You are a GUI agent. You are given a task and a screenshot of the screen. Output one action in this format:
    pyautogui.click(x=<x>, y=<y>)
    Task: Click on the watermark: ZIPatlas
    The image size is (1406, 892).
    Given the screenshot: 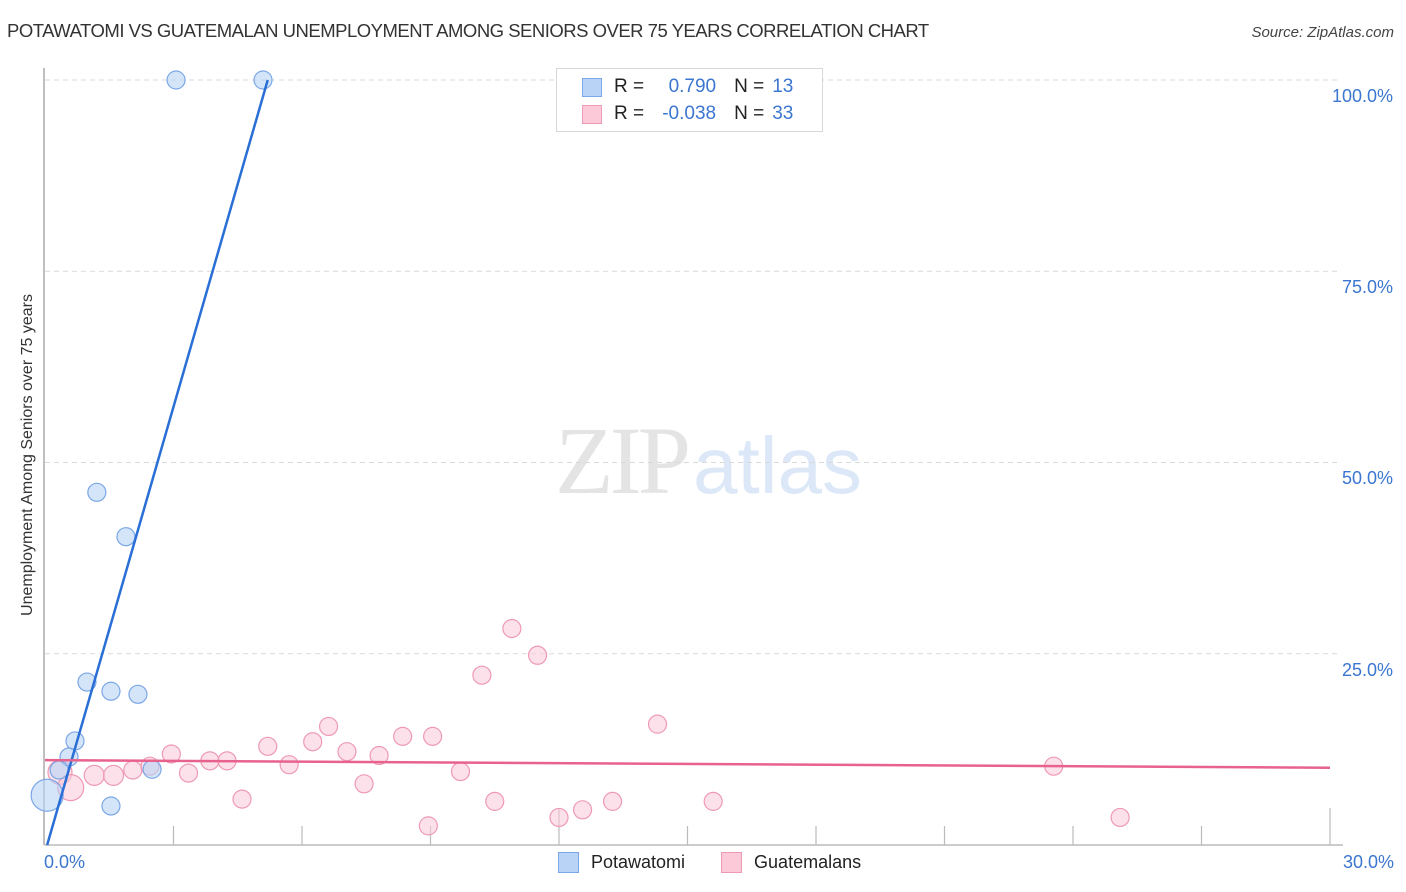 What is the action you would take?
    pyautogui.click(x=708, y=460)
    